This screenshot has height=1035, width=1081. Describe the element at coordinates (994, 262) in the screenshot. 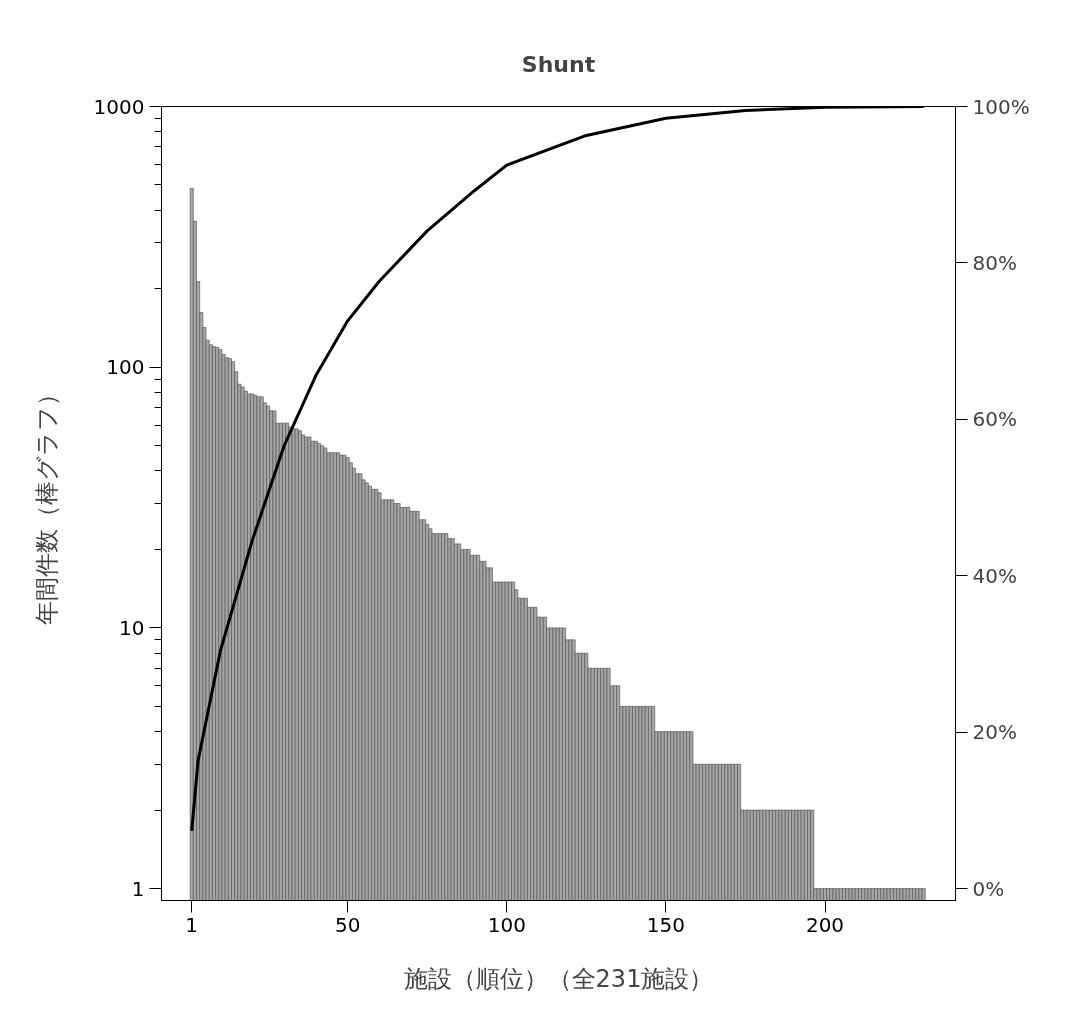

I see `y2-tick-label: 80%` at that location.